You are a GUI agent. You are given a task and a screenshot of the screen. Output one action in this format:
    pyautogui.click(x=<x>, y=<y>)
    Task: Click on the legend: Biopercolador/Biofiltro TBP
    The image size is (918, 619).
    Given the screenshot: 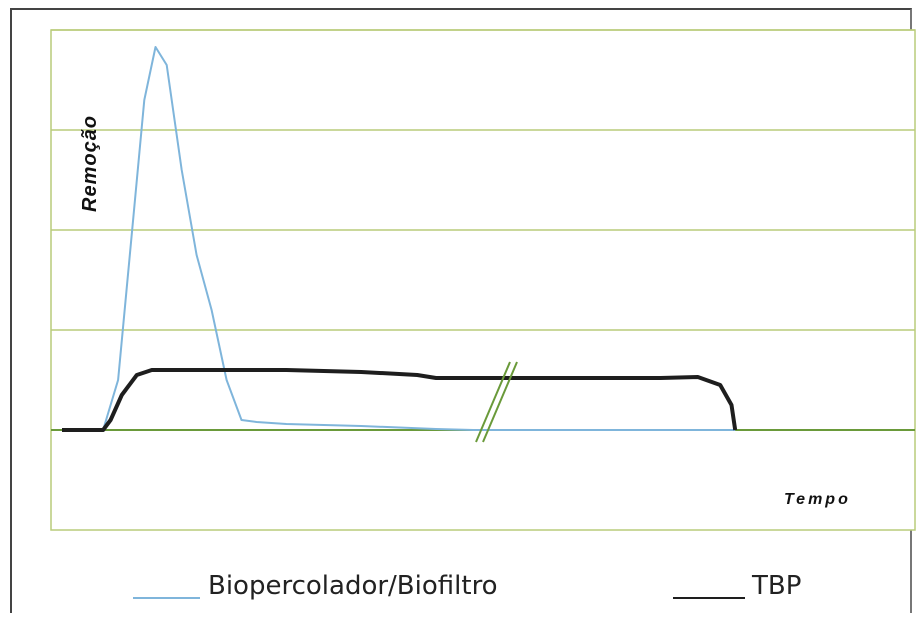 What is the action you would take?
    pyautogui.click(x=467, y=586)
    